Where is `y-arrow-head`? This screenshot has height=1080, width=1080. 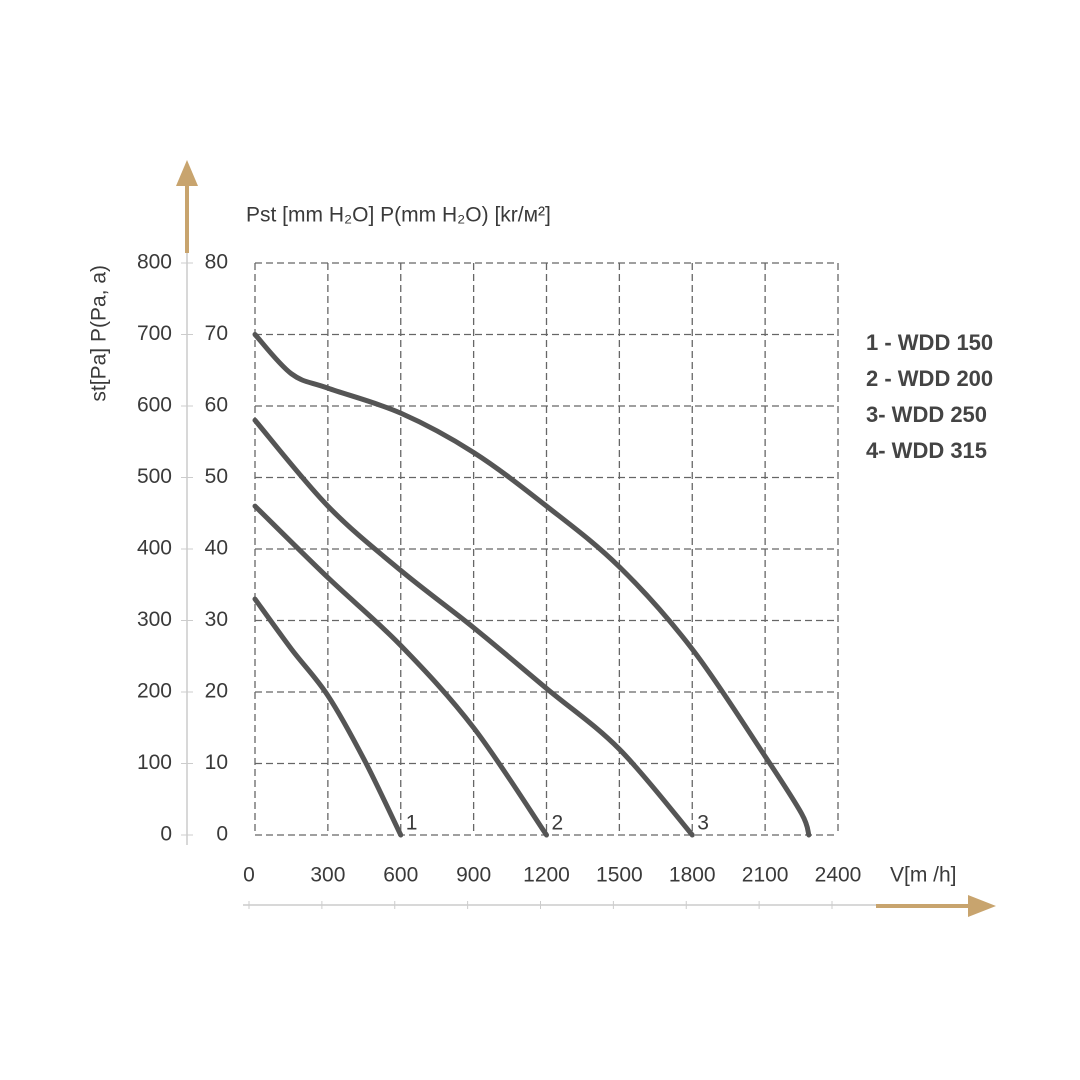
y-arrow-head is located at coordinates (187, 173).